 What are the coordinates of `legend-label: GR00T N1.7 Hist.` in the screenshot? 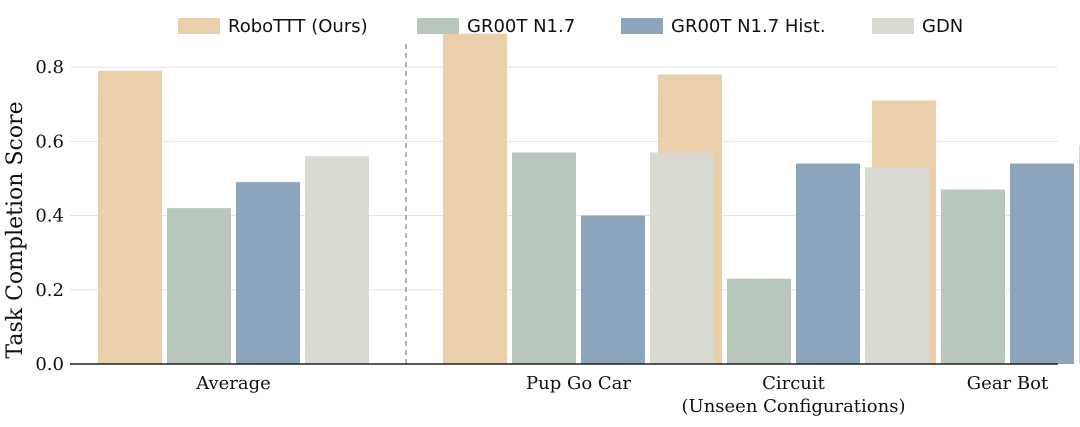 It's located at (748, 26).